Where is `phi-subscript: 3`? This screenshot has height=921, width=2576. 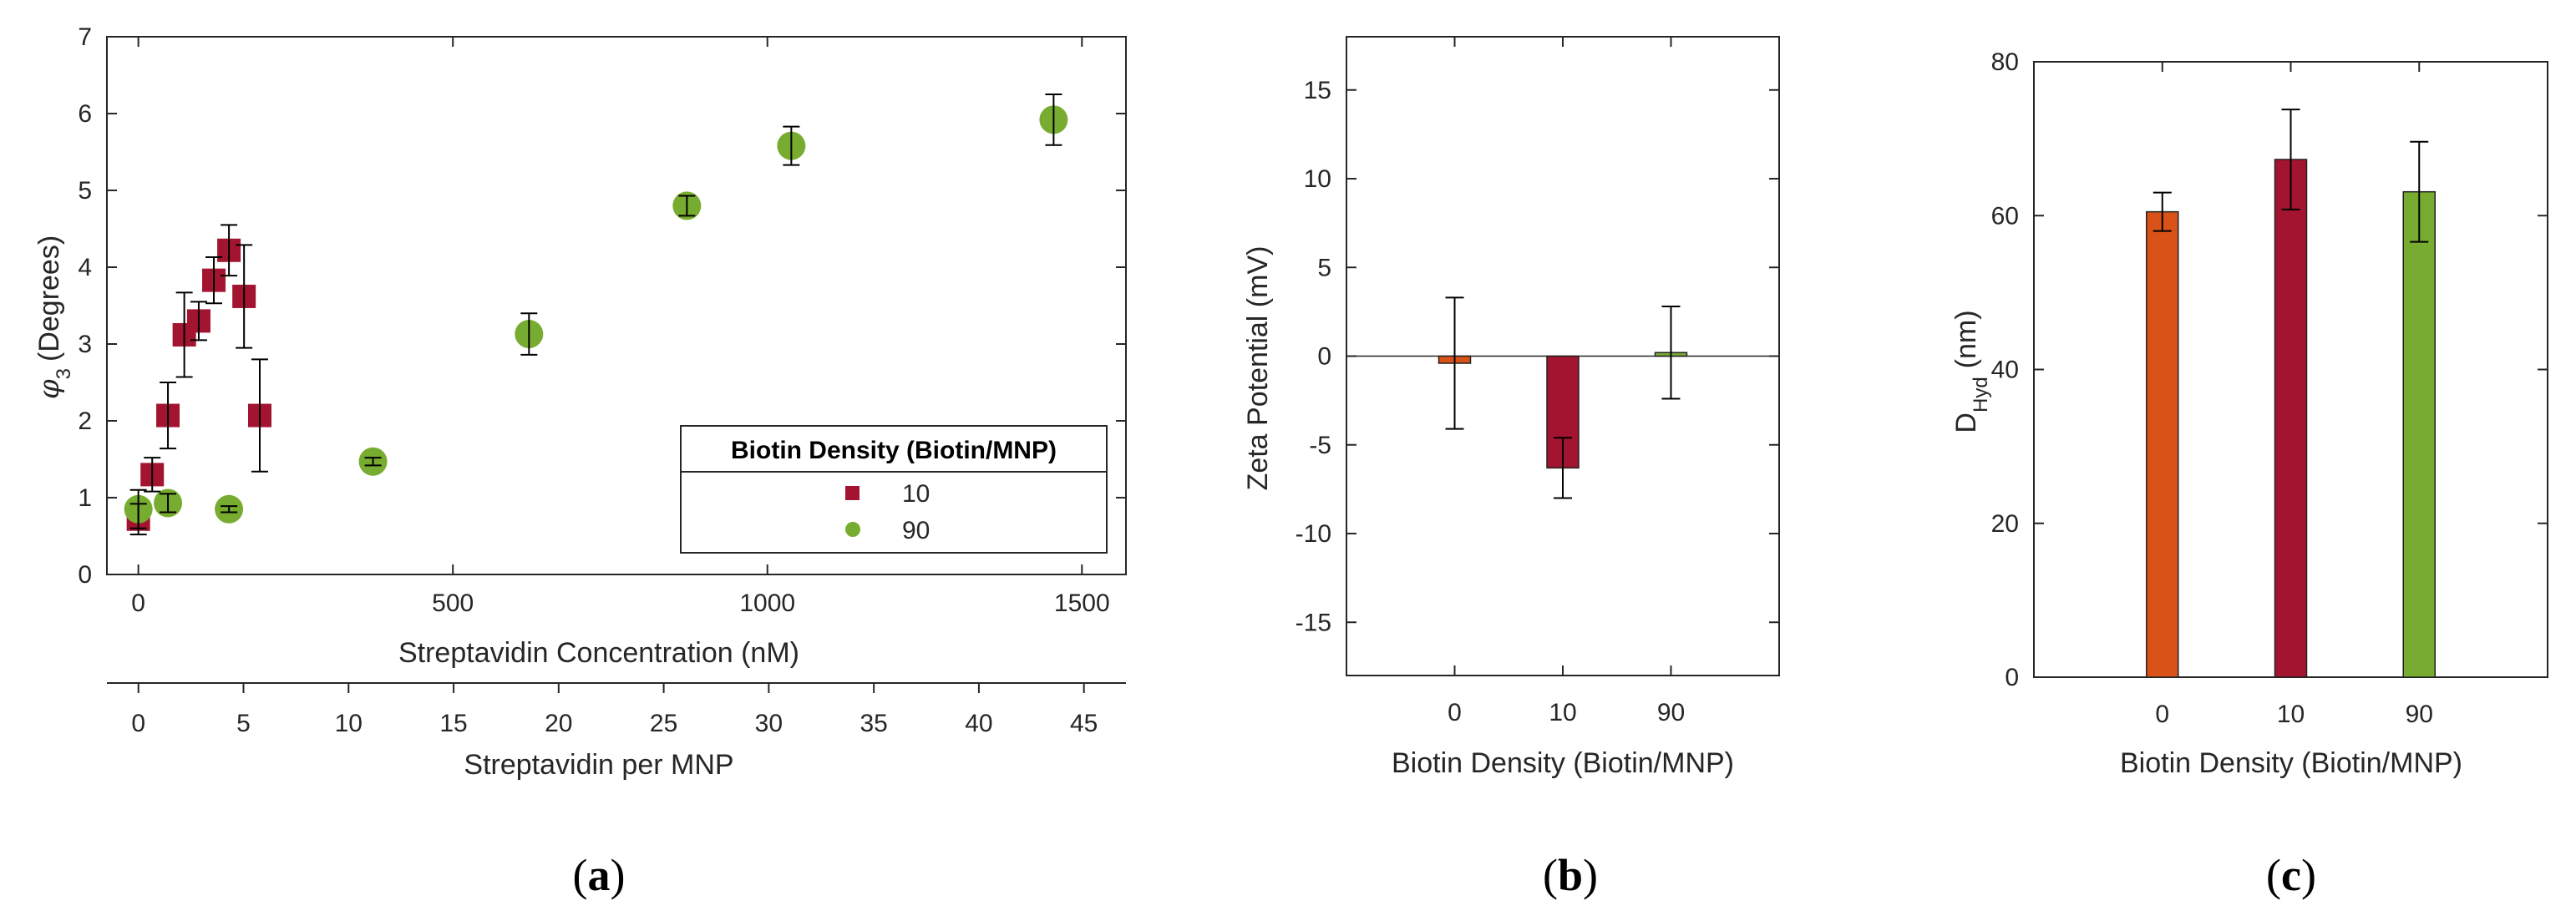
phi-subscript: 3 is located at coordinates (64, 373).